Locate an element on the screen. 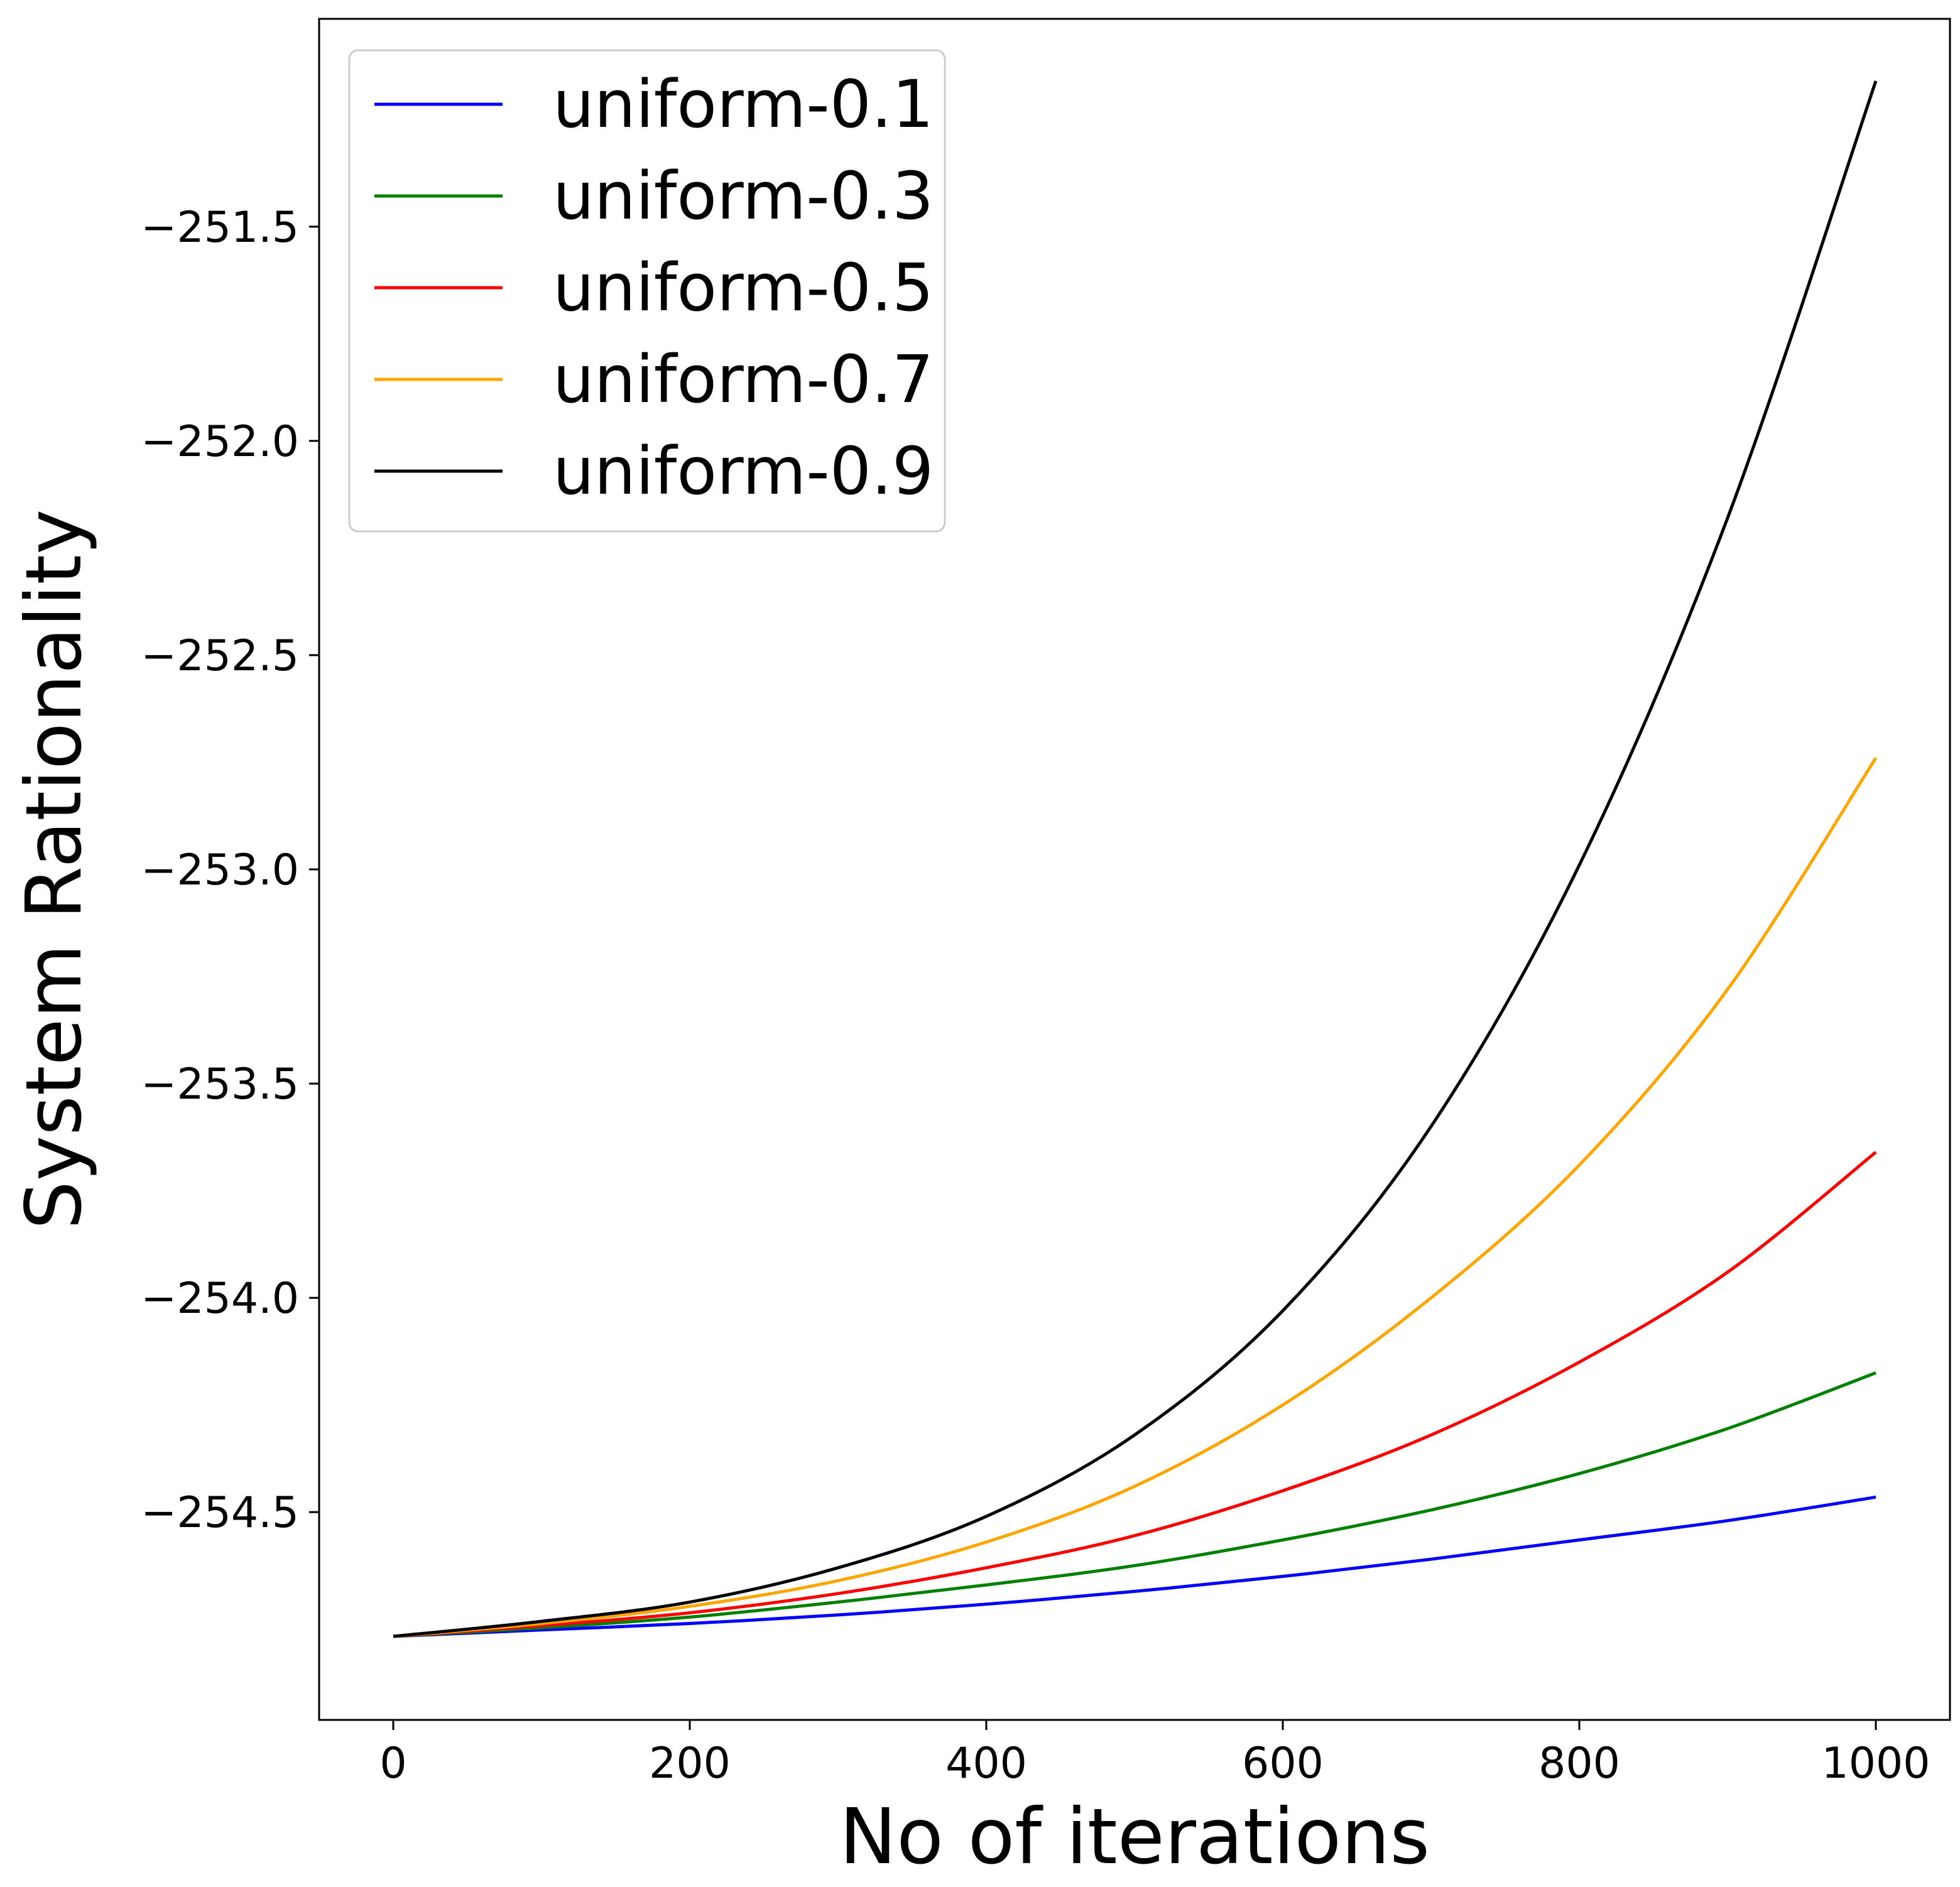 This screenshot has width=1960, height=1887. legend-label-uniform-0.7: uniform-0.7 is located at coordinates (743, 380).